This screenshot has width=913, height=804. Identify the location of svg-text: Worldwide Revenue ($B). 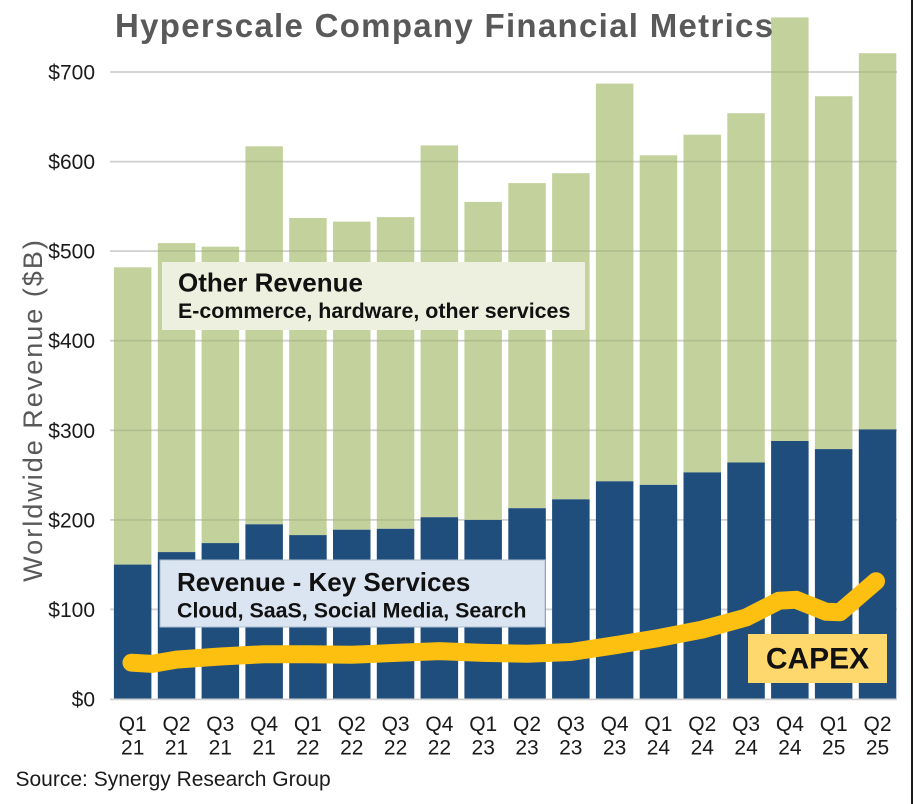
(33, 410).